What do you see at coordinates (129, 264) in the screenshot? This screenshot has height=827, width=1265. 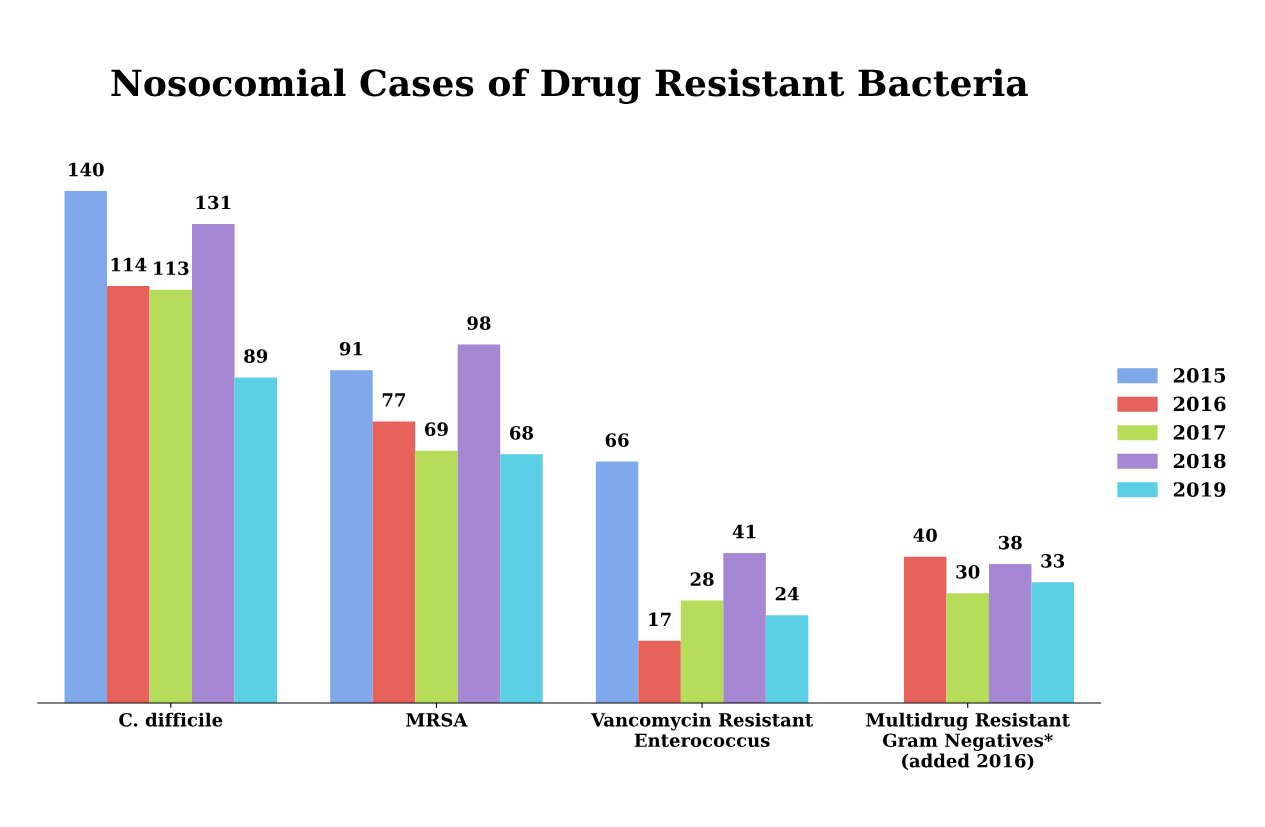 I see `data-label: 114` at bounding box center [129, 264].